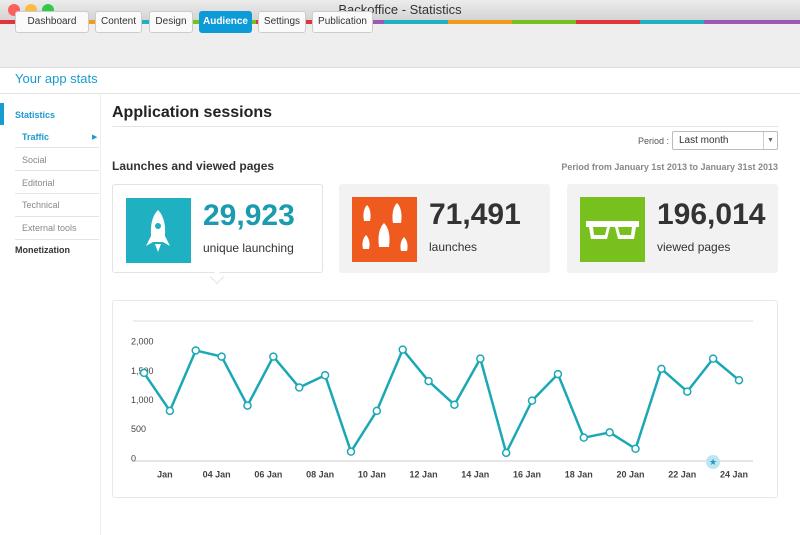 The width and height of the screenshot is (800, 535). What do you see at coordinates (225, 22) in the screenshot?
I see `nav-tab: Audience` at bounding box center [225, 22].